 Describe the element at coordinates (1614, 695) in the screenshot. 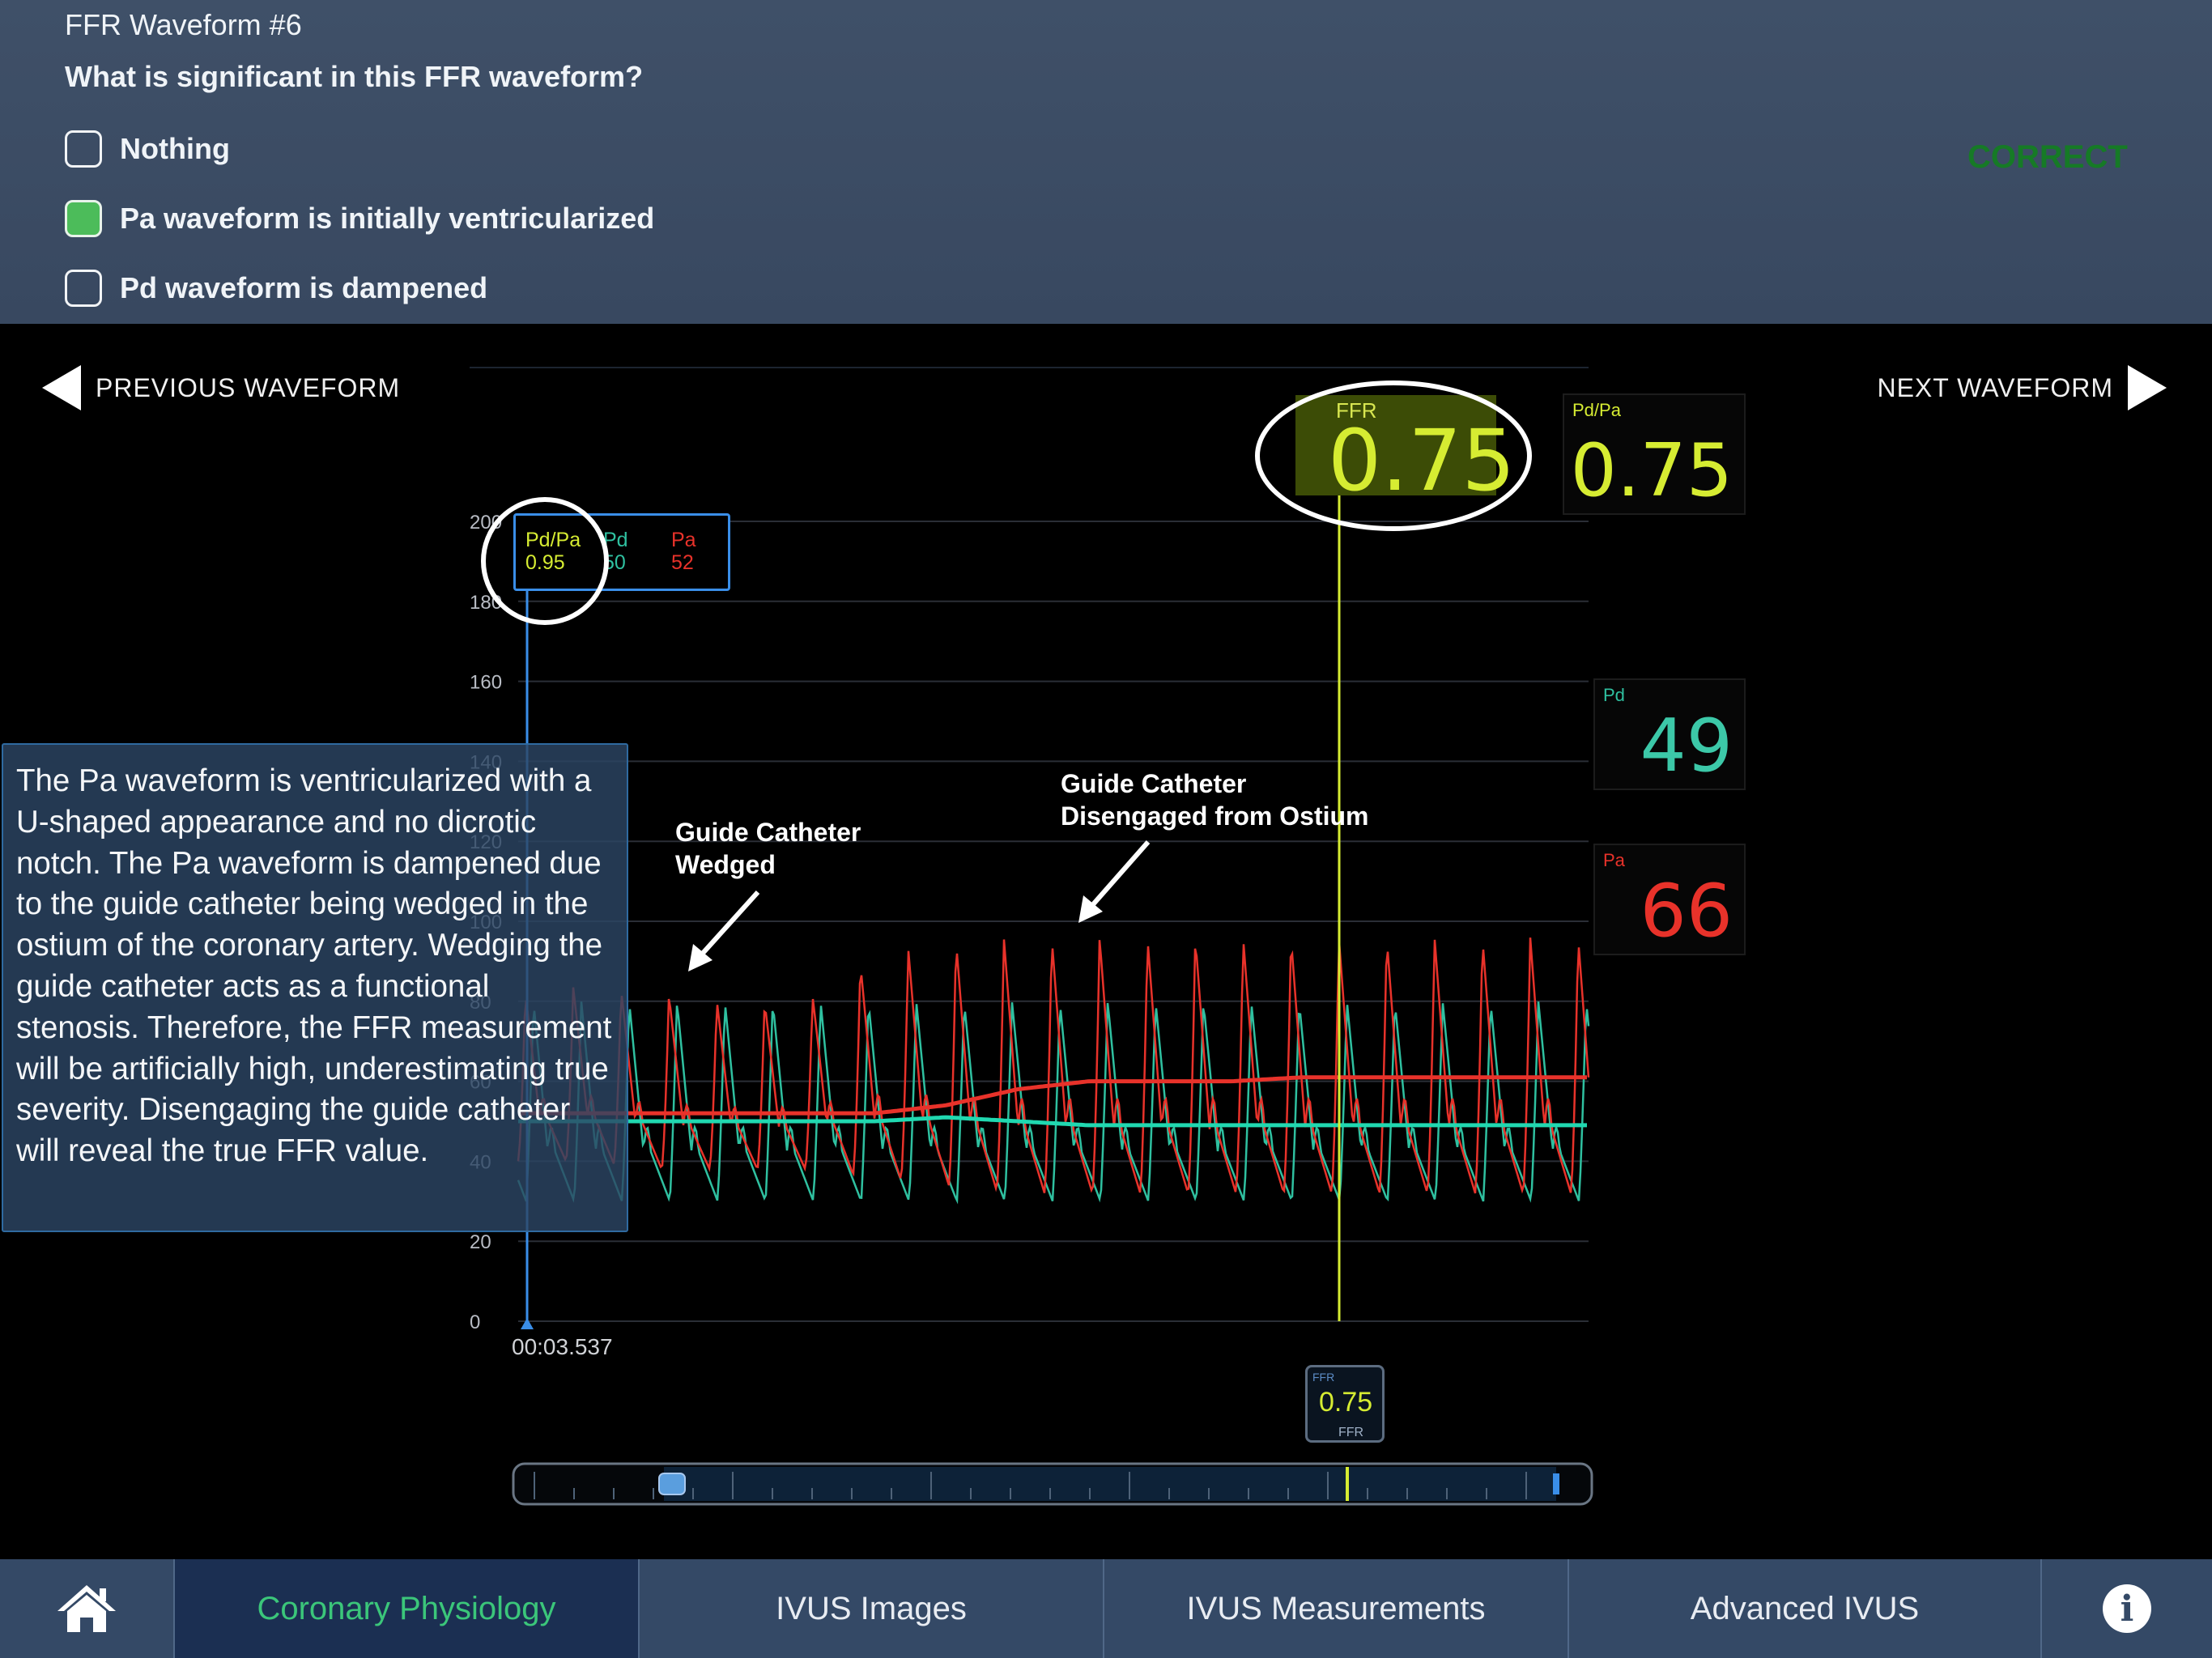

I see `pd-label: Pd` at that location.